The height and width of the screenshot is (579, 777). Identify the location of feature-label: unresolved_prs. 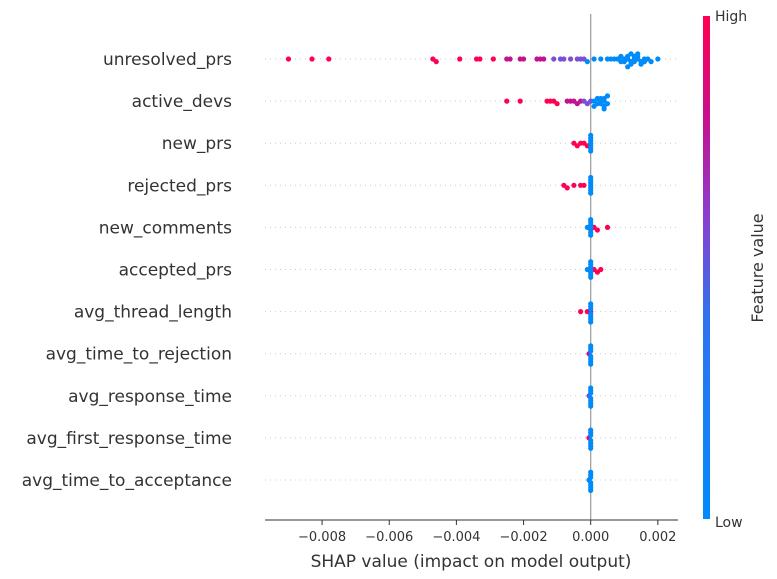
(167, 60).